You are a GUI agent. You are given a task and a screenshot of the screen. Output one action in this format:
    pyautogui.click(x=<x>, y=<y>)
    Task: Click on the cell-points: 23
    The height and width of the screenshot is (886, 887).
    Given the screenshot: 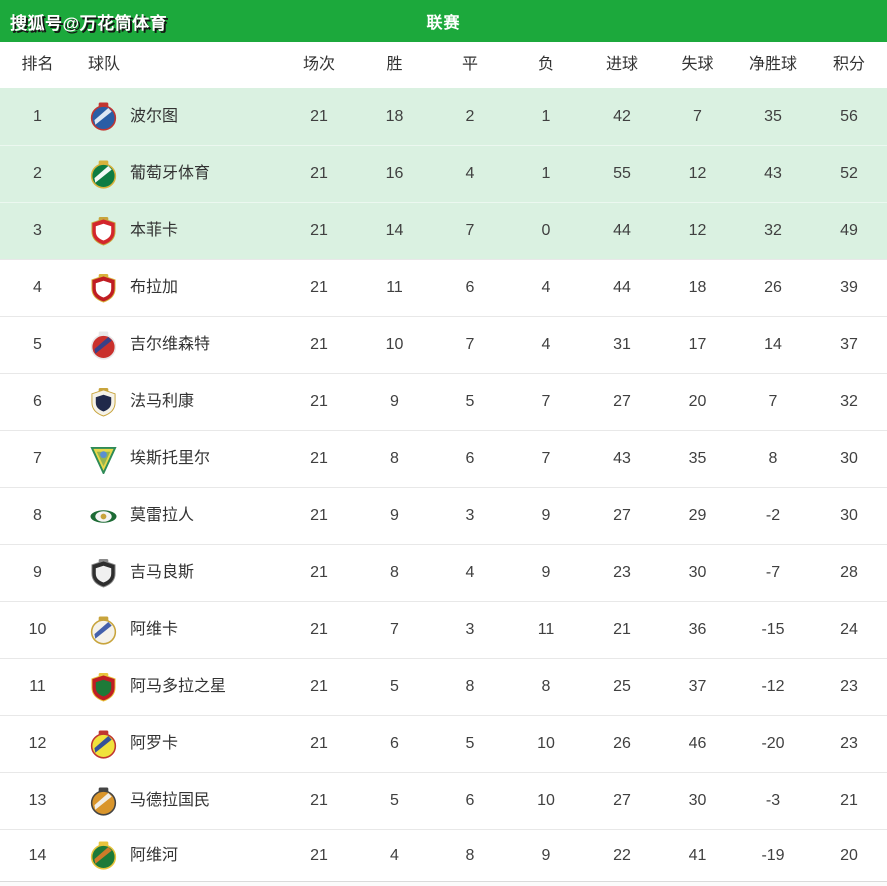 What is the action you would take?
    pyautogui.click(x=849, y=686)
    